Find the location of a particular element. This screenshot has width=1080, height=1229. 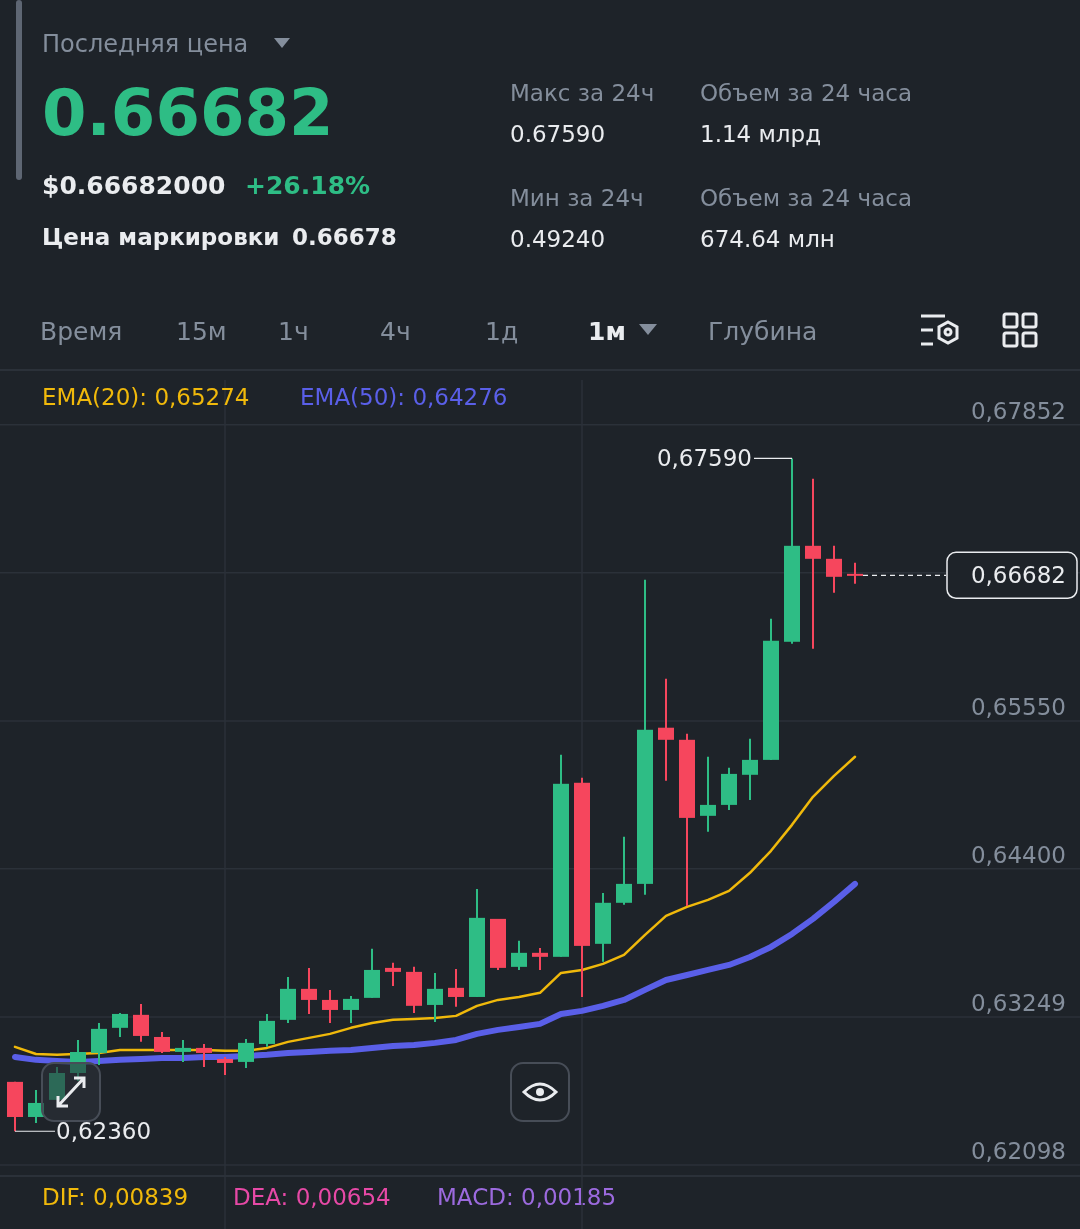

text: 1д is located at coordinates (502, 331).